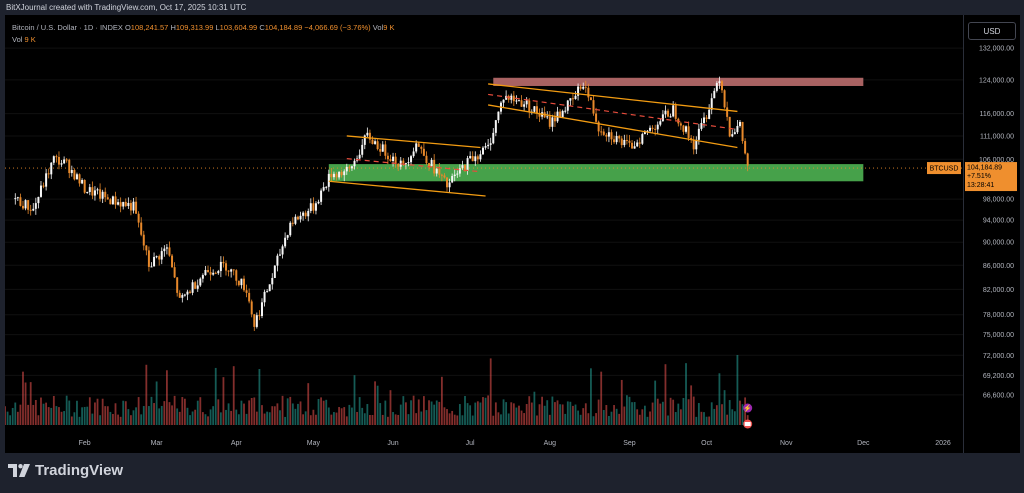 Image resolution: width=1024 pixels, height=493 pixels. Describe the element at coordinates (24, 39) in the screenshot. I see `volume-legend: Vol 9 K` at that location.